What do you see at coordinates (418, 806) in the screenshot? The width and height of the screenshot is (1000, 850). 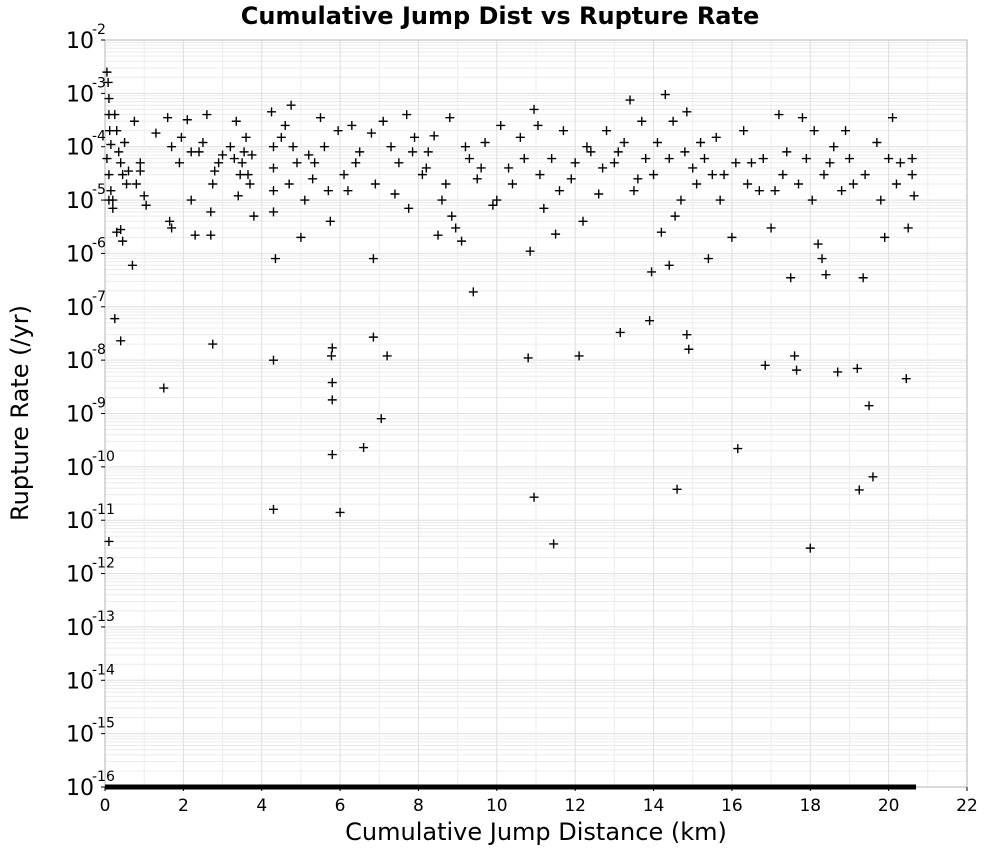 I see `x-tick-label: 8` at bounding box center [418, 806].